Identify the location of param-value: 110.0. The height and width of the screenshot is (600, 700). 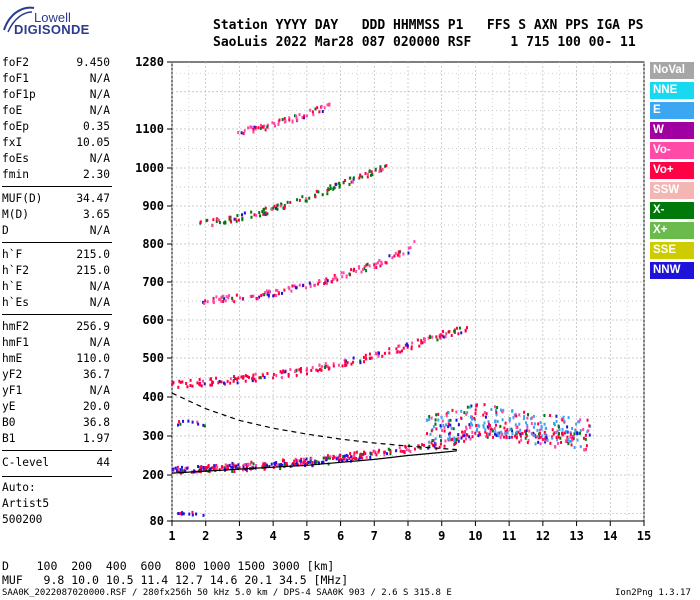
(93, 358).